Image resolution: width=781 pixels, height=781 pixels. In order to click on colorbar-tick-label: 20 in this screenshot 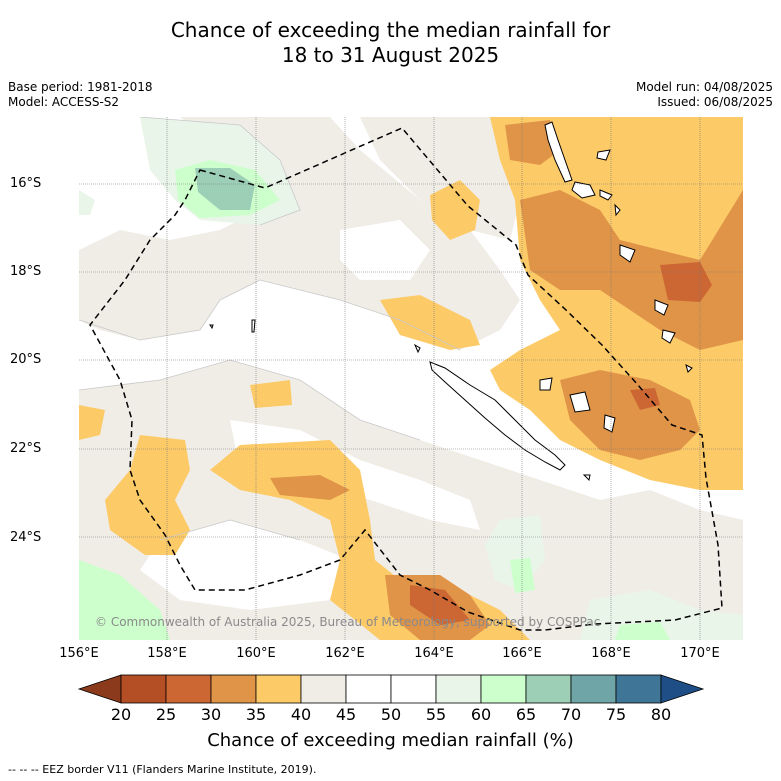, I will do `click(121, 714)`.